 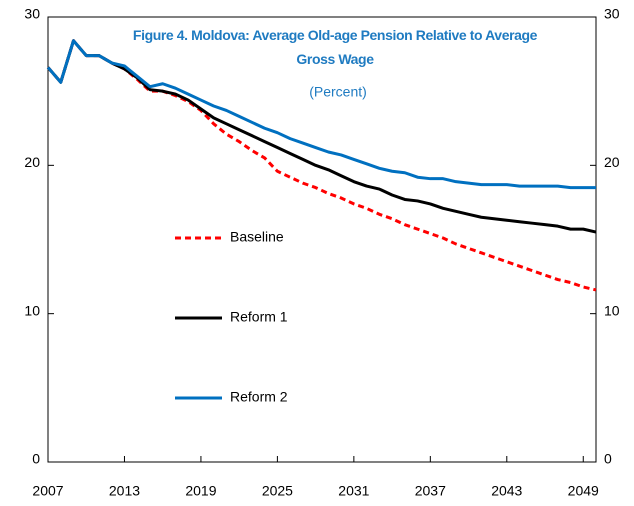 What do you see at coordinates (583, 491) in the screenshot?
I see `x-tick-label: 2049` at bounding box center [583, 491].